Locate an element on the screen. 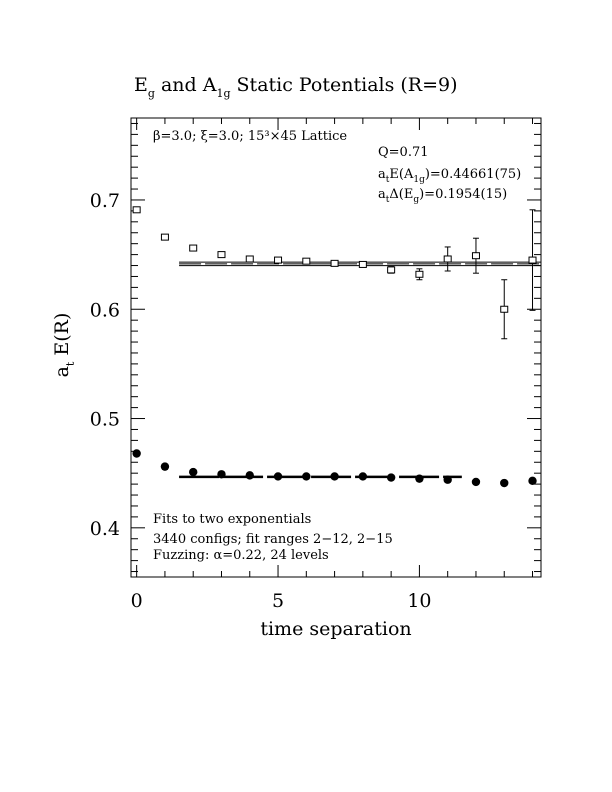 This screenshot has width=612, height=792. y-axis-label: at E(R) is located at coordinates (64, 345).